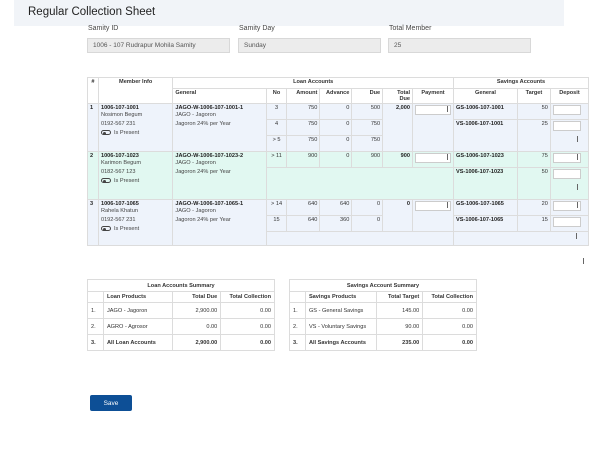 The width and height of the screenshot is (610, 458). Describe the element at coordinates (276, 207) in the screenshot. I see `installment-no: > 14` at that location.